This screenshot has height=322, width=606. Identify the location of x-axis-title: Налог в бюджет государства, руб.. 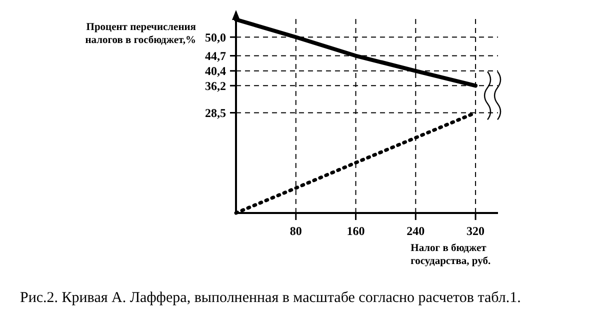
(450, 255).